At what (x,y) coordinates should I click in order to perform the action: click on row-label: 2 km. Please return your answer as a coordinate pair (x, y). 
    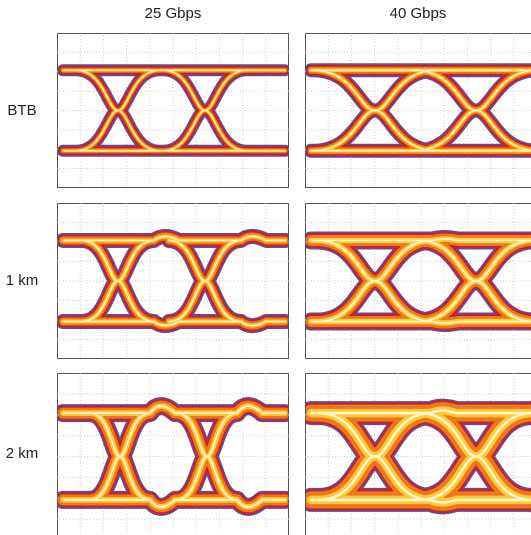
    Looking at the image, I should click on (22, 453).